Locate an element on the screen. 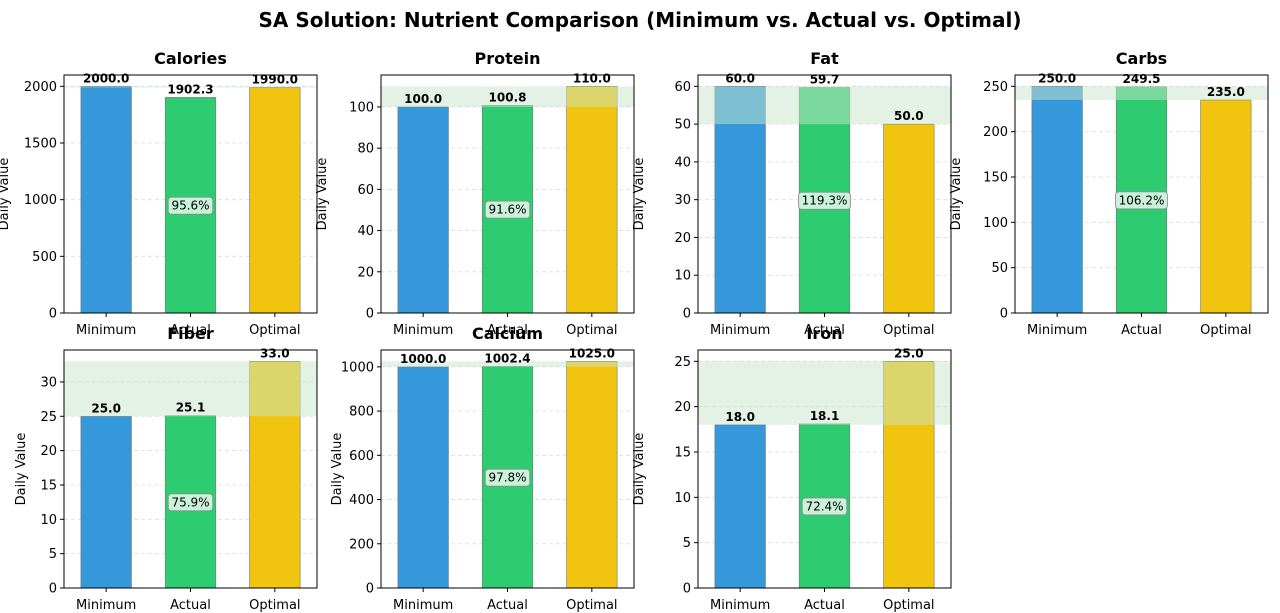  subplot-title: Fiber is located at coordinates (190, 333).